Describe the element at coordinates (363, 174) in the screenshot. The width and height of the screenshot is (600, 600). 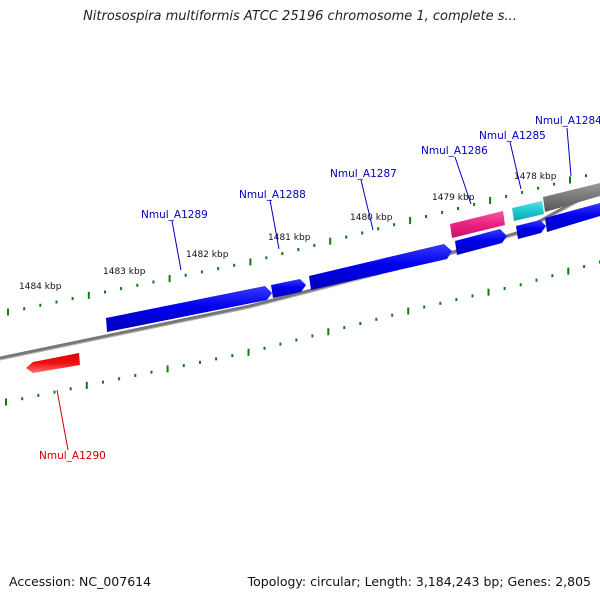
I see `gene-label-nmul-a1287: Nmul_A1287` at that location.